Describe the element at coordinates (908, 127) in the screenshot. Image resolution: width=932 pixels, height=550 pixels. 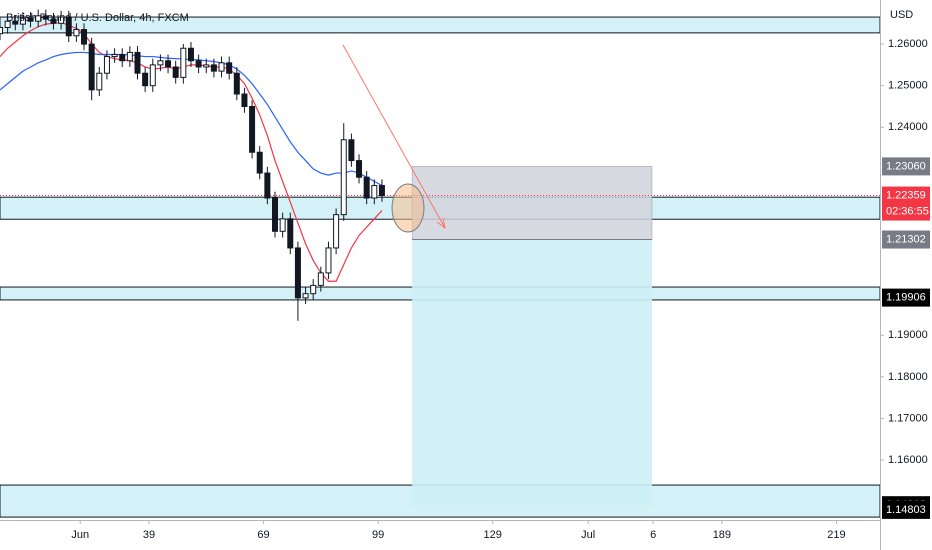
I see `y-tick-label: 1.24000` at that location.